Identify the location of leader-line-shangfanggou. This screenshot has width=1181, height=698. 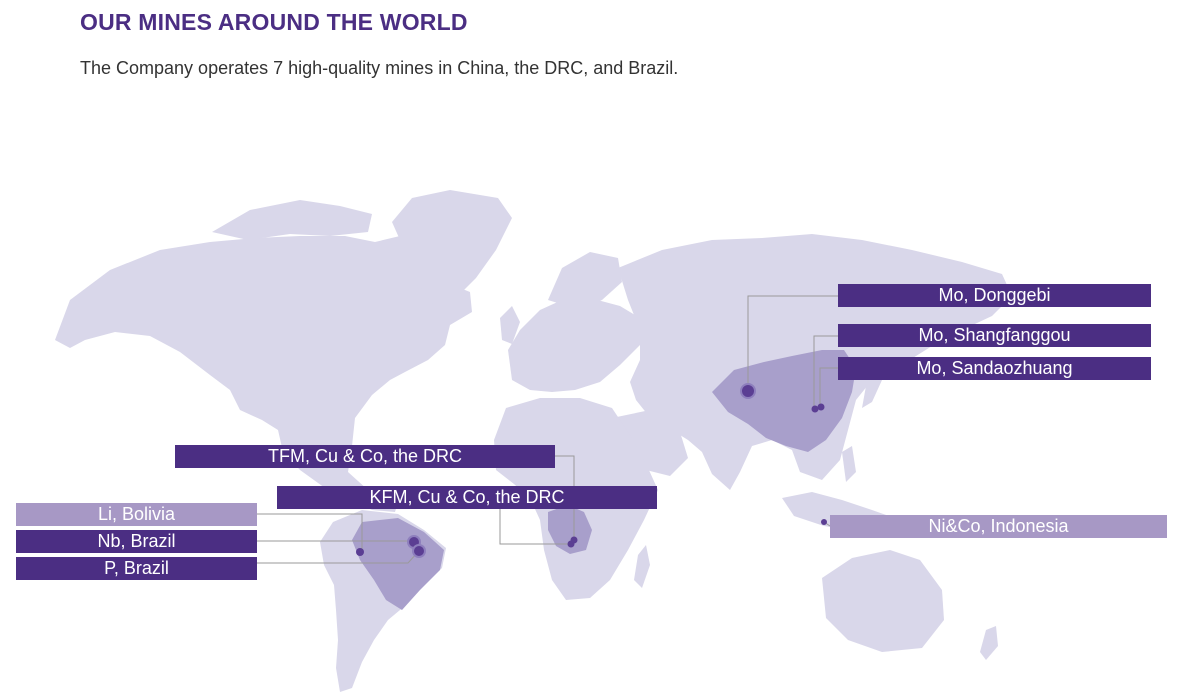
(825, 371).